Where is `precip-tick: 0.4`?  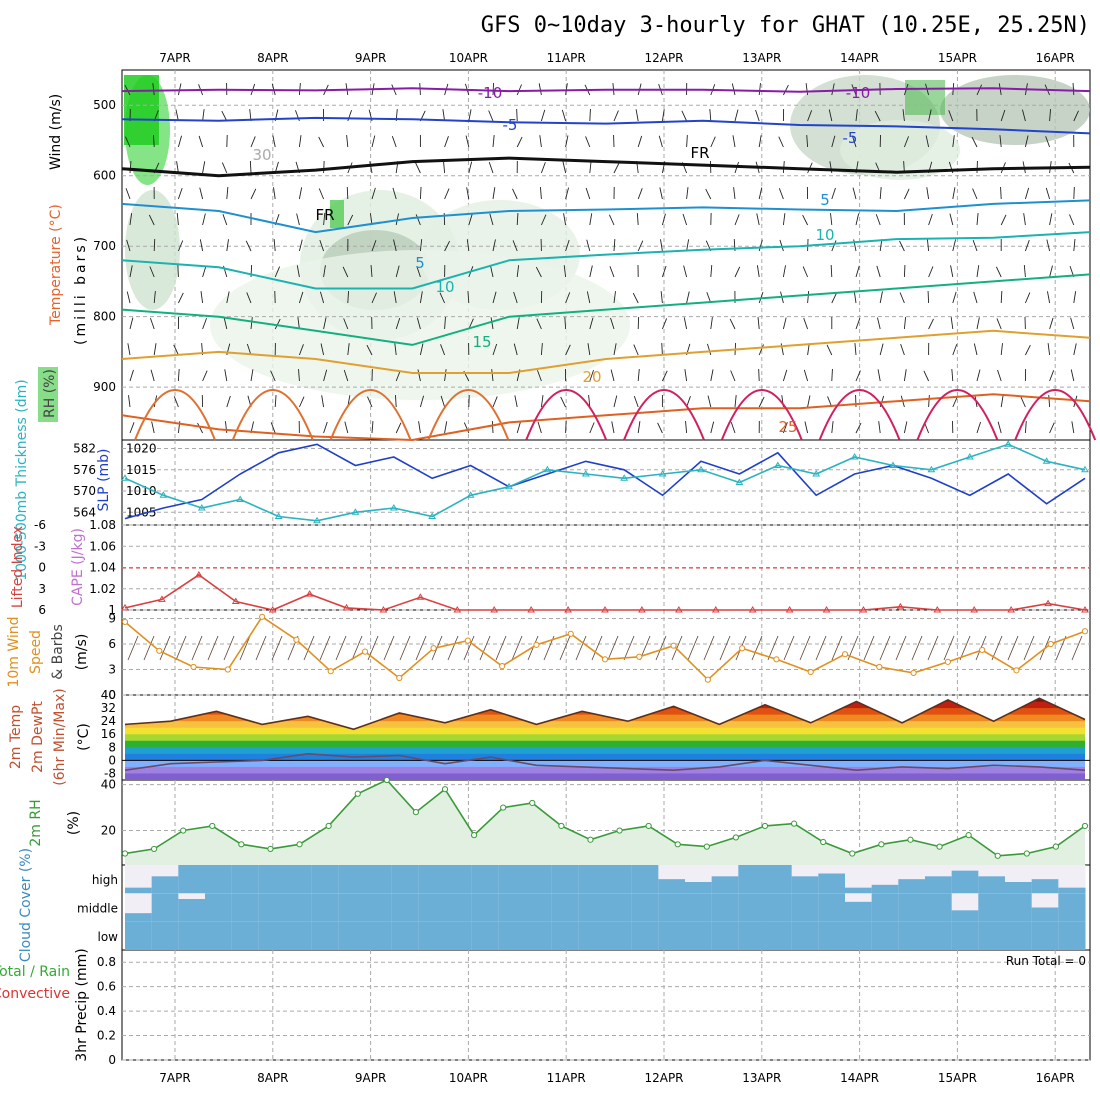 precip-tick: 0.4 is located at coordinates (106, 1011).